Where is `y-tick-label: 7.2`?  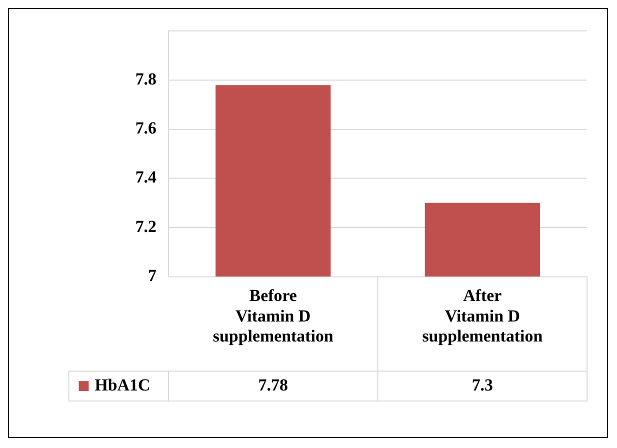
y-tick-label: 7.2 is located at coordinates (146, 226).